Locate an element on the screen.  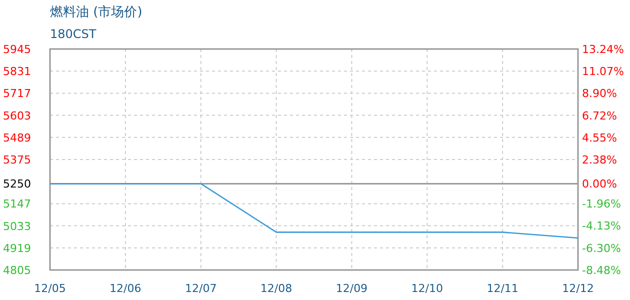
chart-subtitle: 180CST is located at coordinates (73, 34).